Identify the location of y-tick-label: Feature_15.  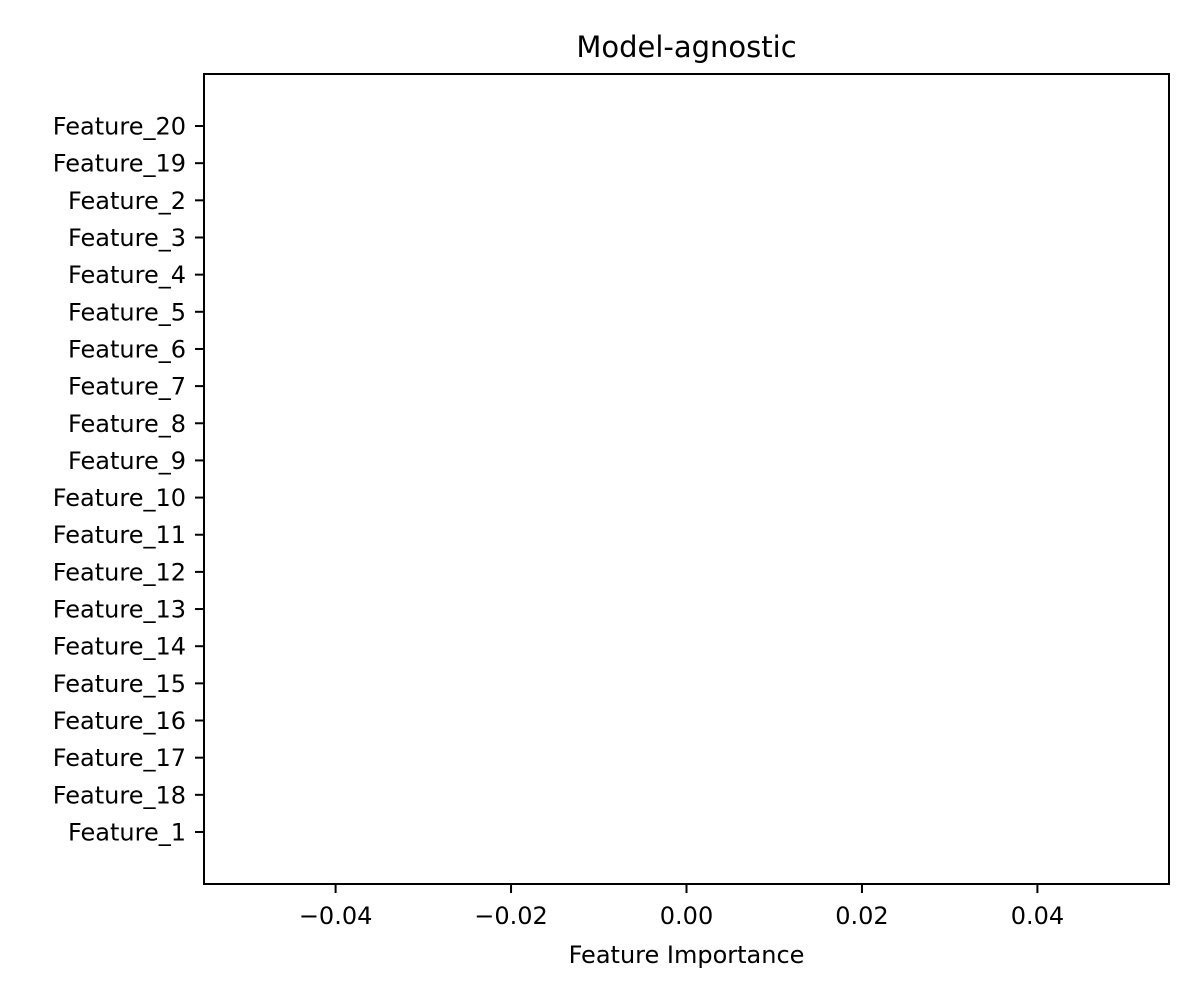
(119, 684).